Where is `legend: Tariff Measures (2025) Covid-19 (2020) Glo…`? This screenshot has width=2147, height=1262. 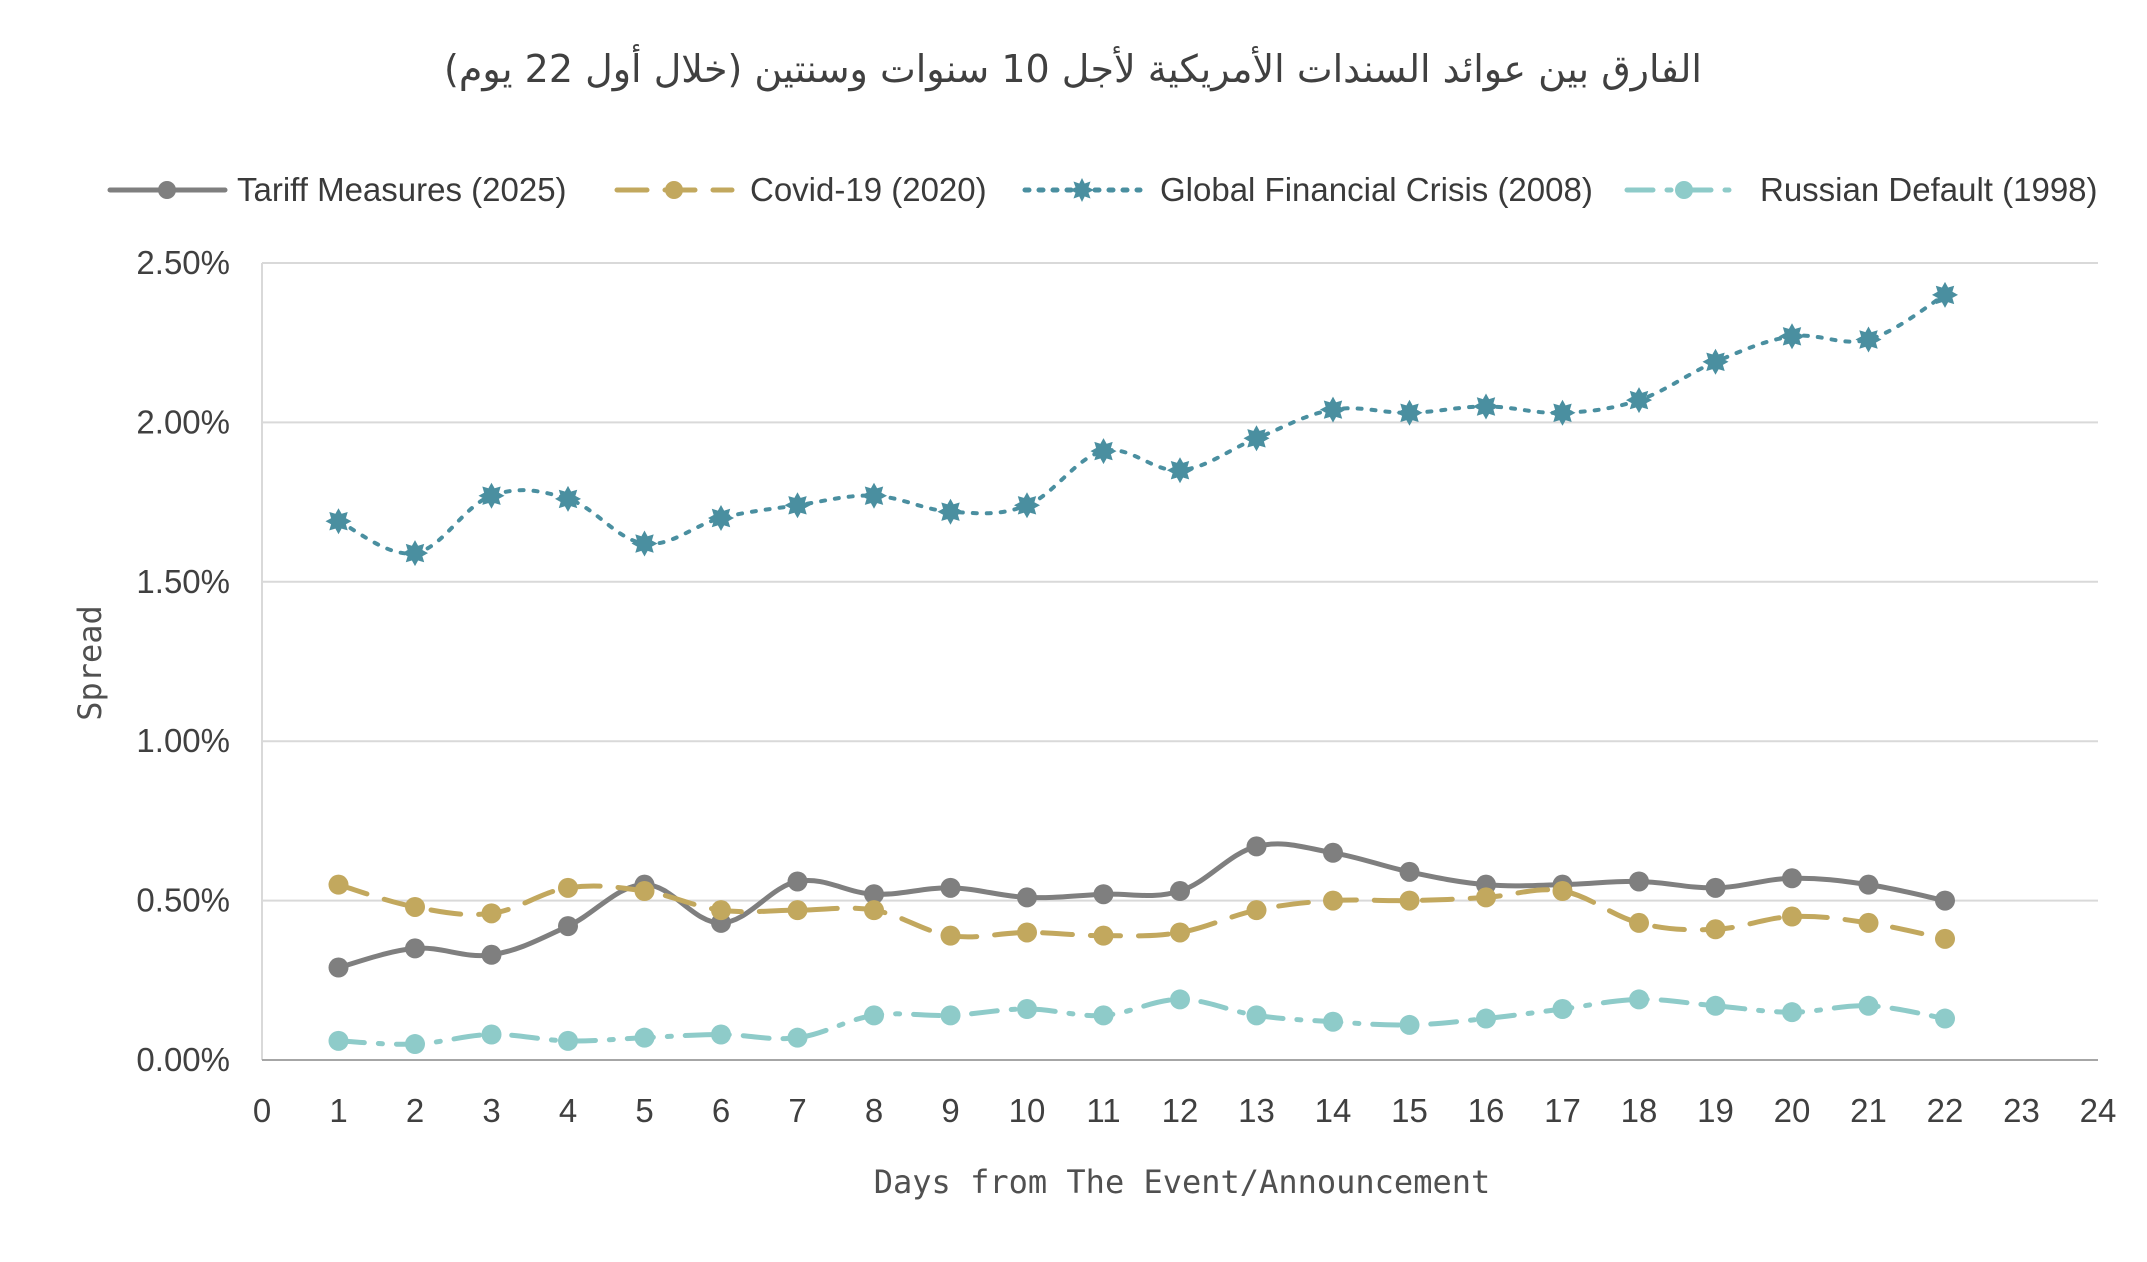
legend: Tariff Measures (2025) Covid-19 (2020) Glo… is located at coordinates (1102, 189).